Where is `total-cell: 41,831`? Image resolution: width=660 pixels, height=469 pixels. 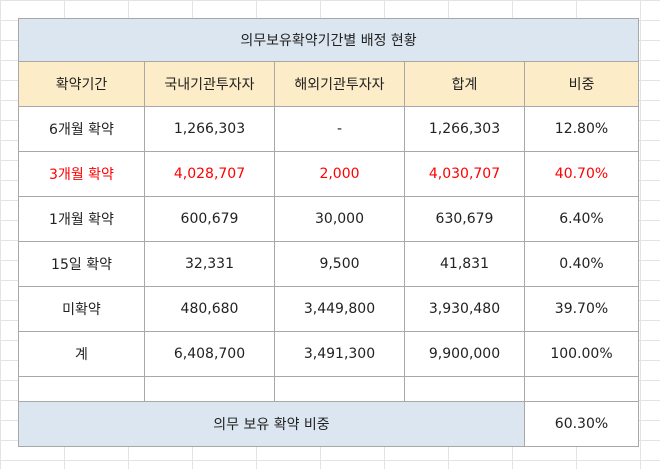 total-cell: 41,831 is located at coordinates (464, 264).